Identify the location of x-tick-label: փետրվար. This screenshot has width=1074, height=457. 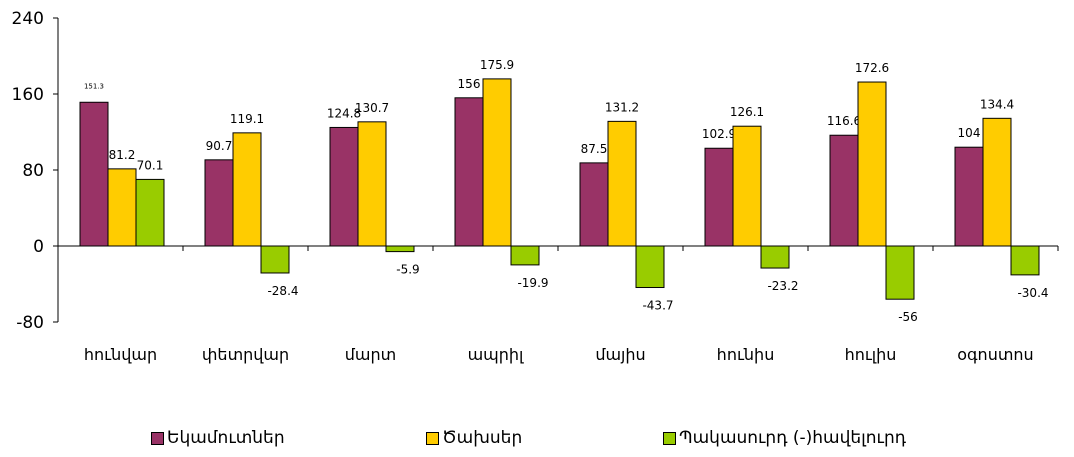
(245, 354).